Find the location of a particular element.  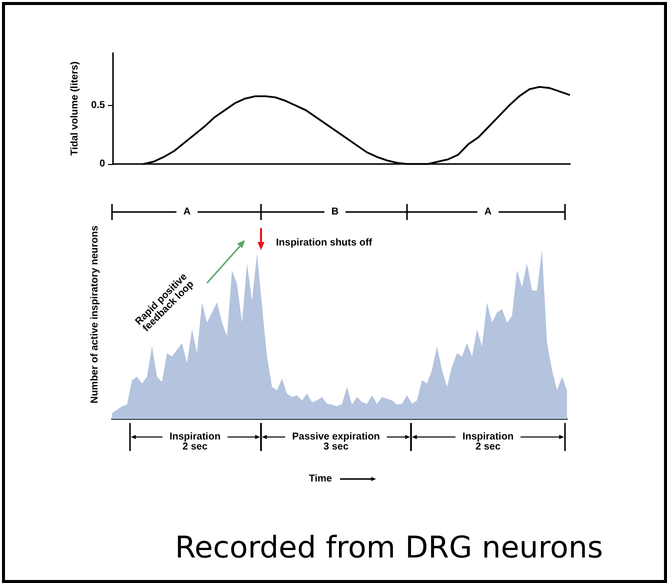

x-axis-title: Time is located at coordinates (320, 479).